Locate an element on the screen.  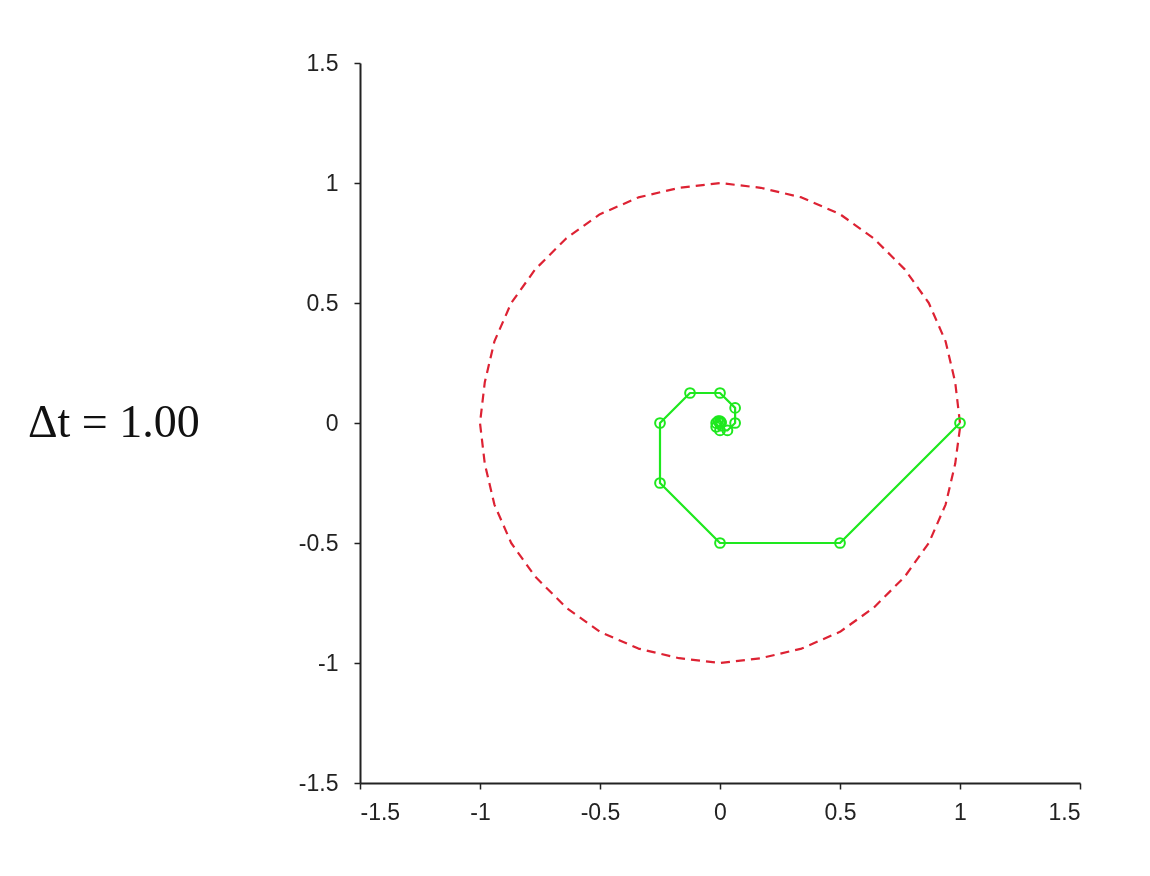
y-tick-label: 0 is located at coordinates (332, 422).